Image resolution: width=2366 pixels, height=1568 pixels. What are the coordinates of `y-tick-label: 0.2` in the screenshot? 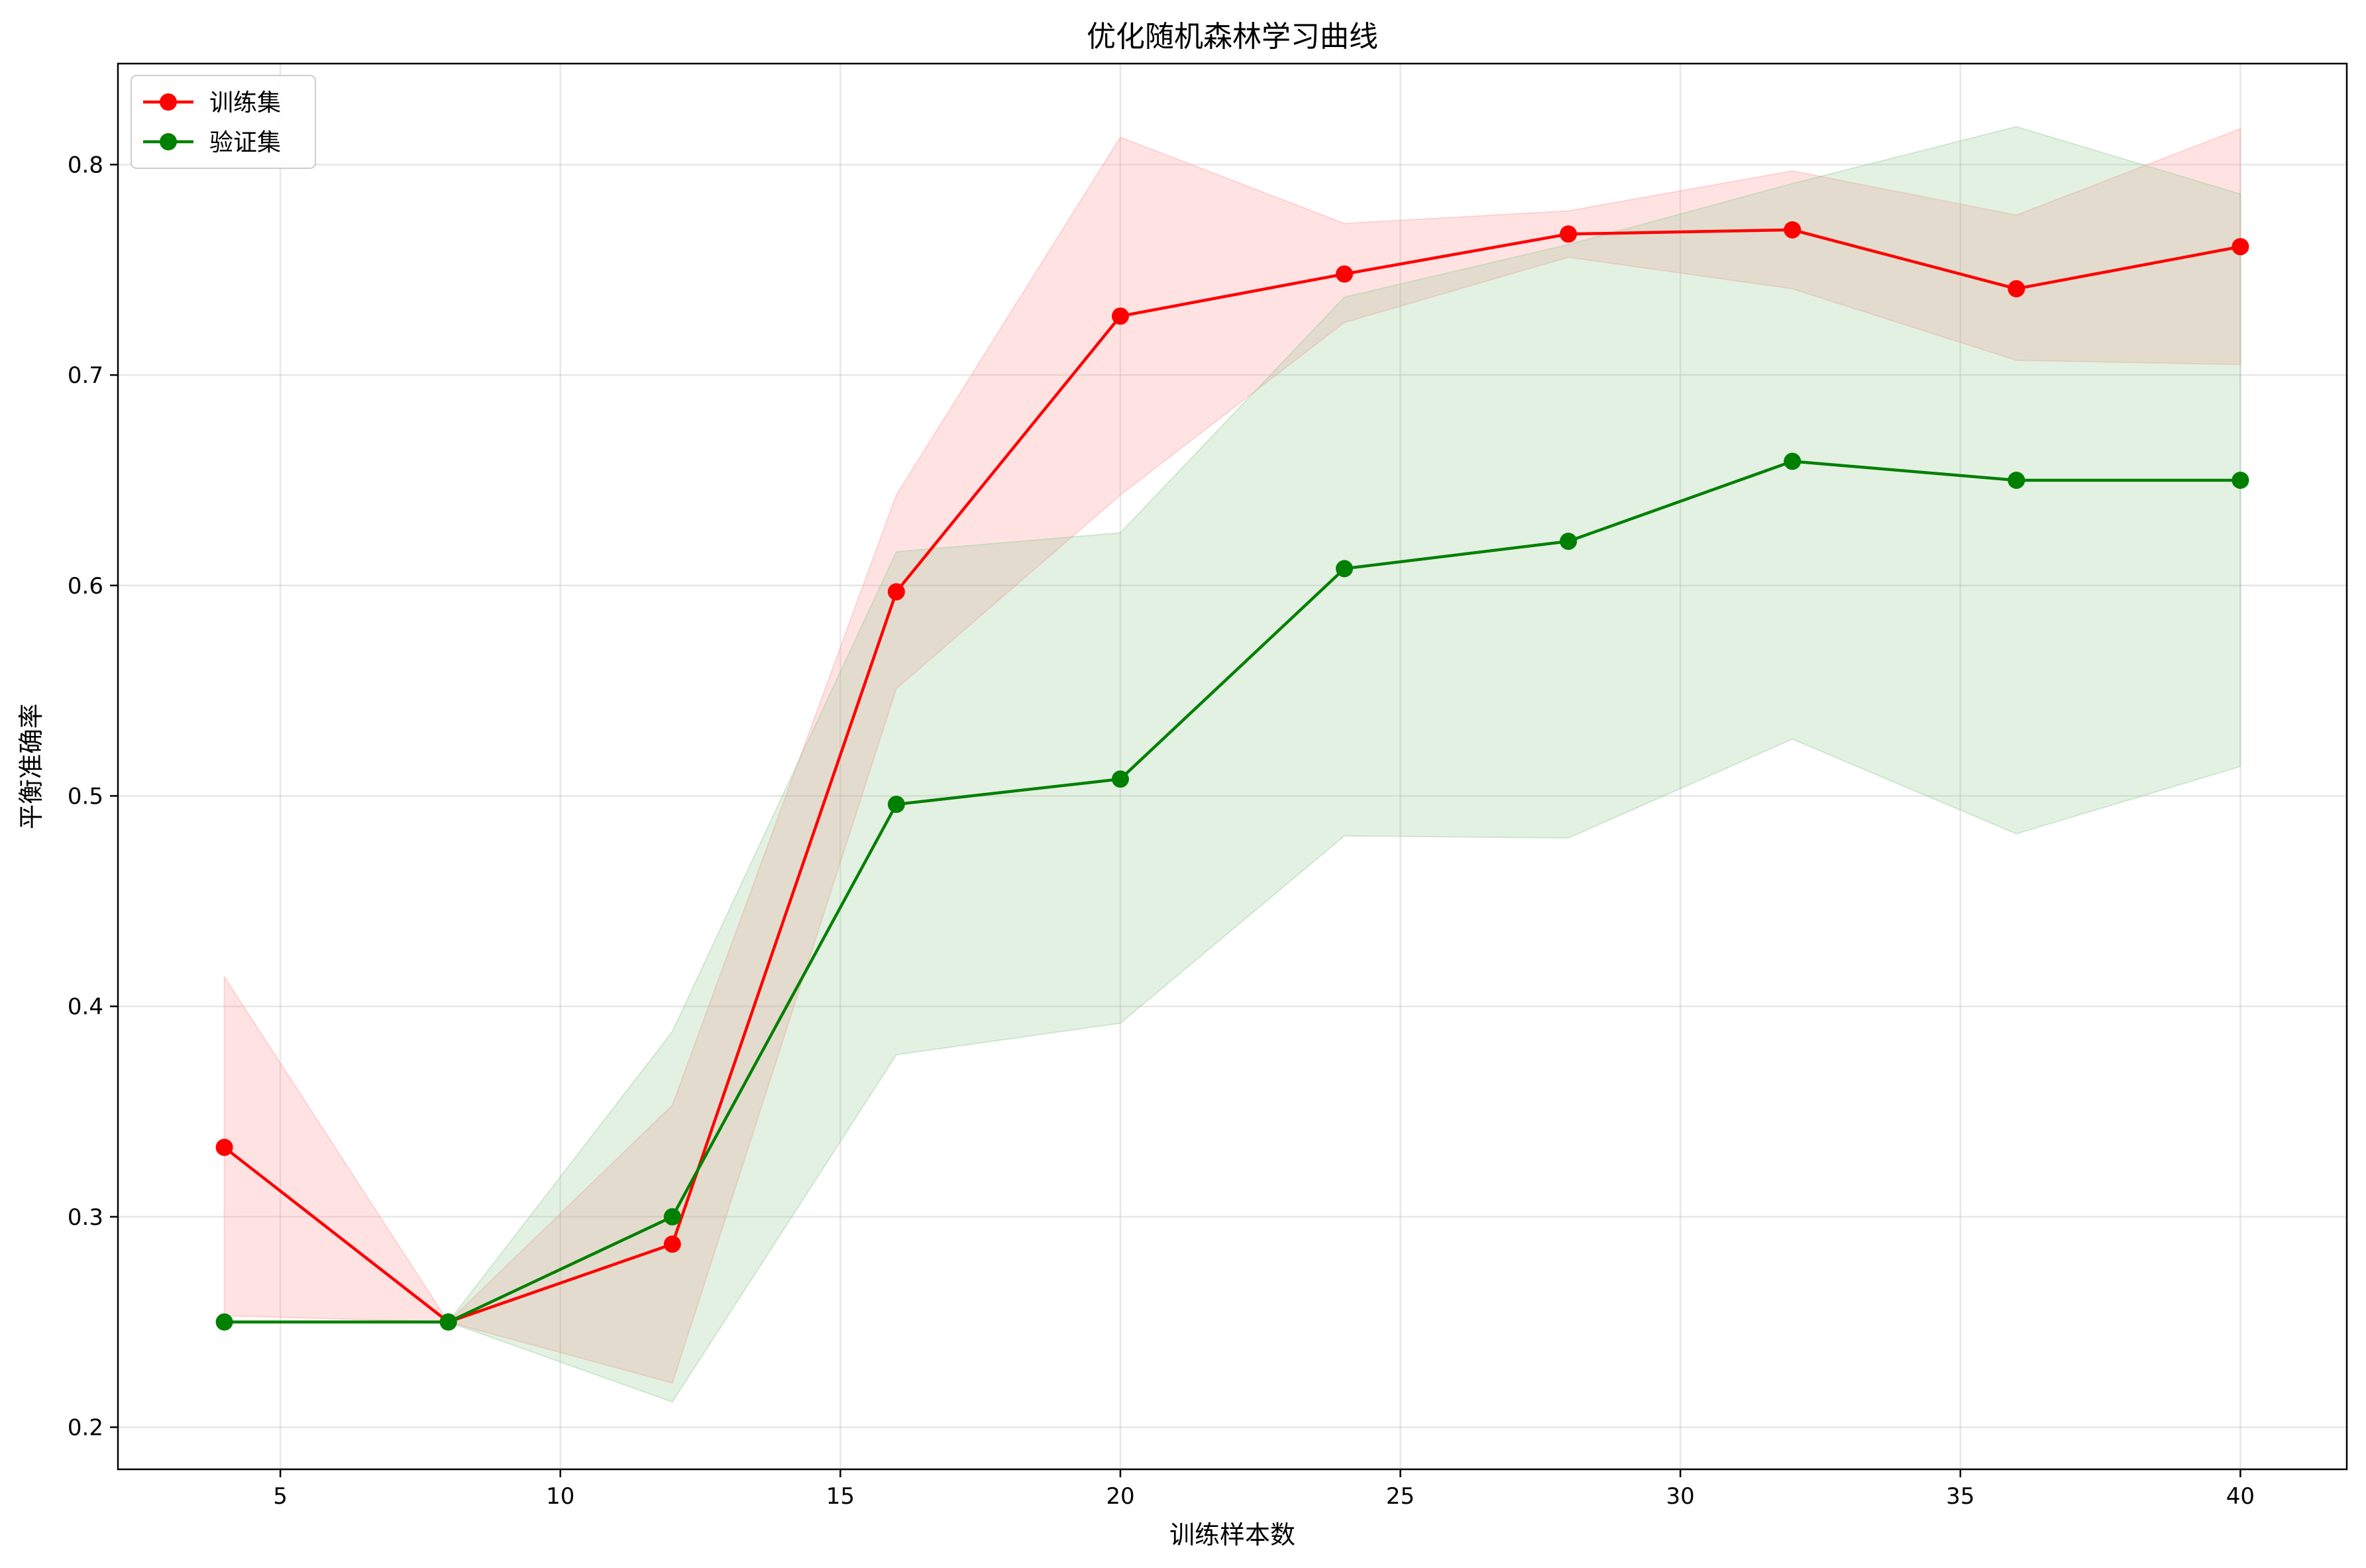 It's located at (85, 1427).